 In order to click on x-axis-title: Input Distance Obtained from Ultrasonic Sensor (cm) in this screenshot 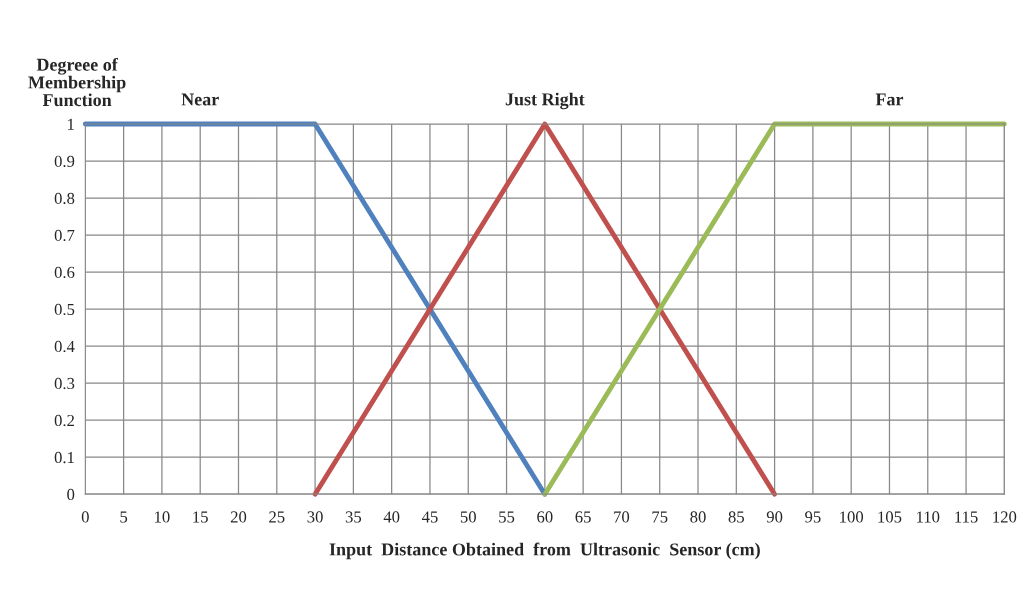, I will do `click(544, 551)`.